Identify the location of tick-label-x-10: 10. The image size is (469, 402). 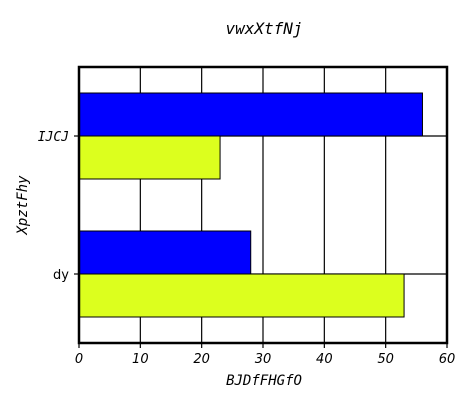
(140, 359).